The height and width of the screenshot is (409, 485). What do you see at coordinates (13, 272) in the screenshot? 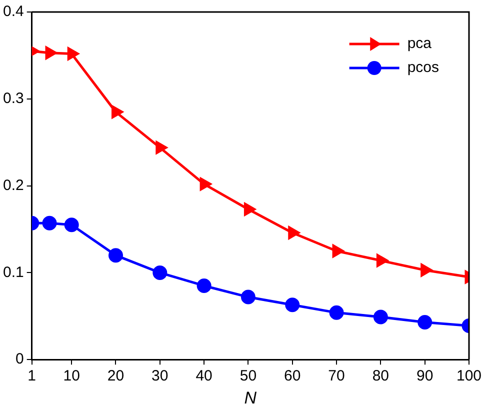
I see `y-tick-label: 0.1` at bounding box center [13, 272].